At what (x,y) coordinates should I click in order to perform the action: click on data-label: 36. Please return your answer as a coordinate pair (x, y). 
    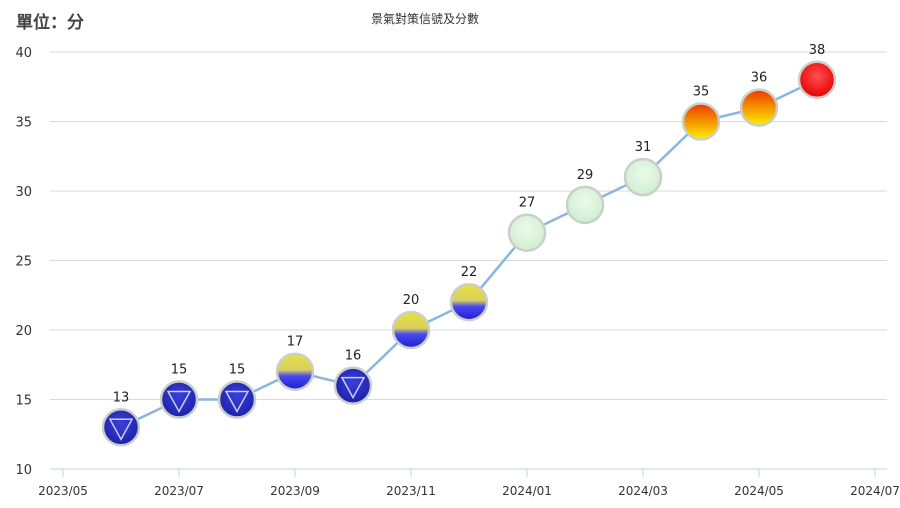
    Looking at the image, I should click on (759, 78).